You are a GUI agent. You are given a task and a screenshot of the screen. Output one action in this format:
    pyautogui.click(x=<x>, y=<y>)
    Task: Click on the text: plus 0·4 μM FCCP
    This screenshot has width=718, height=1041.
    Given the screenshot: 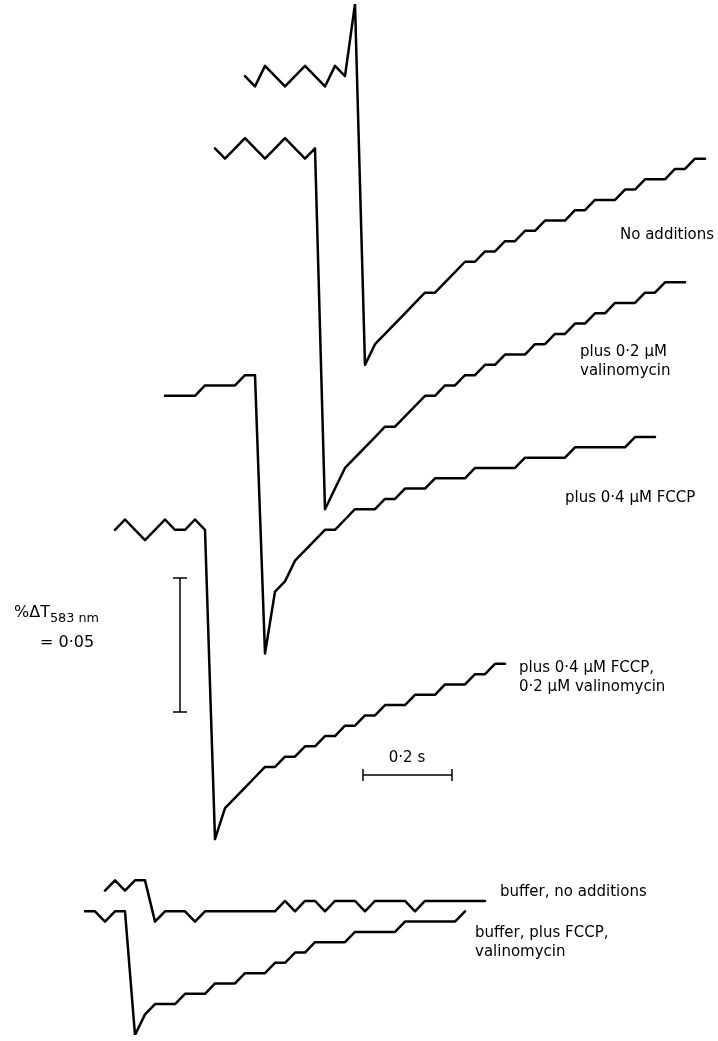 What is the action you would take?
    pyautogui.click(x=630, y=497)
    